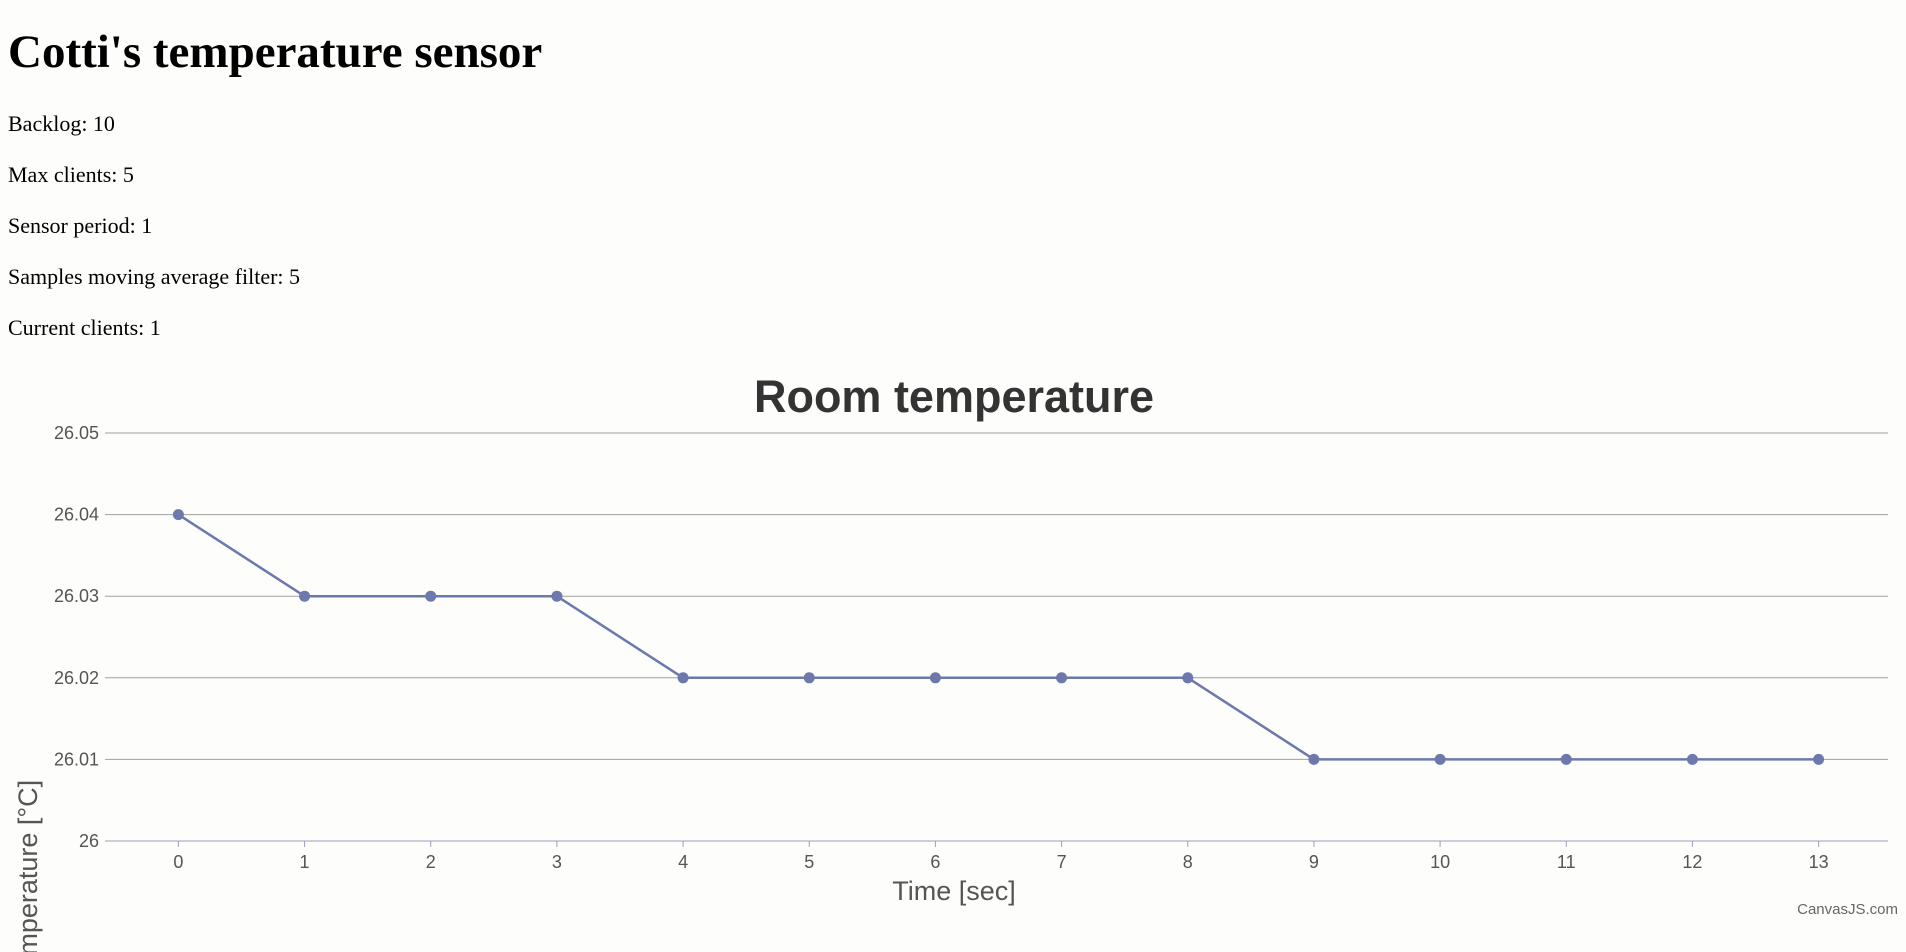  What do you see at coordinates (71, 174) in the screenshot?
I see `max-clients-stat: Max clients: 5` at bounding box center [71, 174].